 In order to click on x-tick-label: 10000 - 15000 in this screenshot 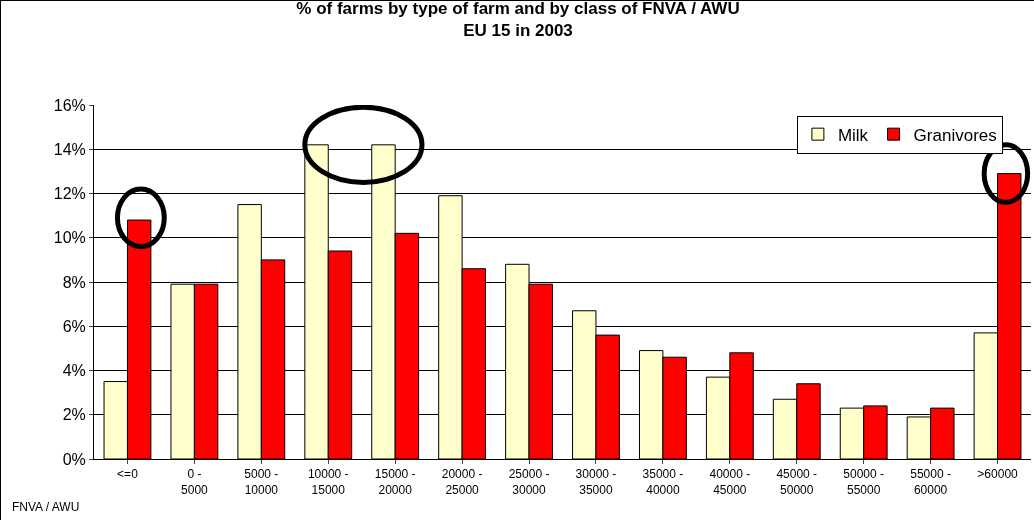, I will do `click(328, 482)`.